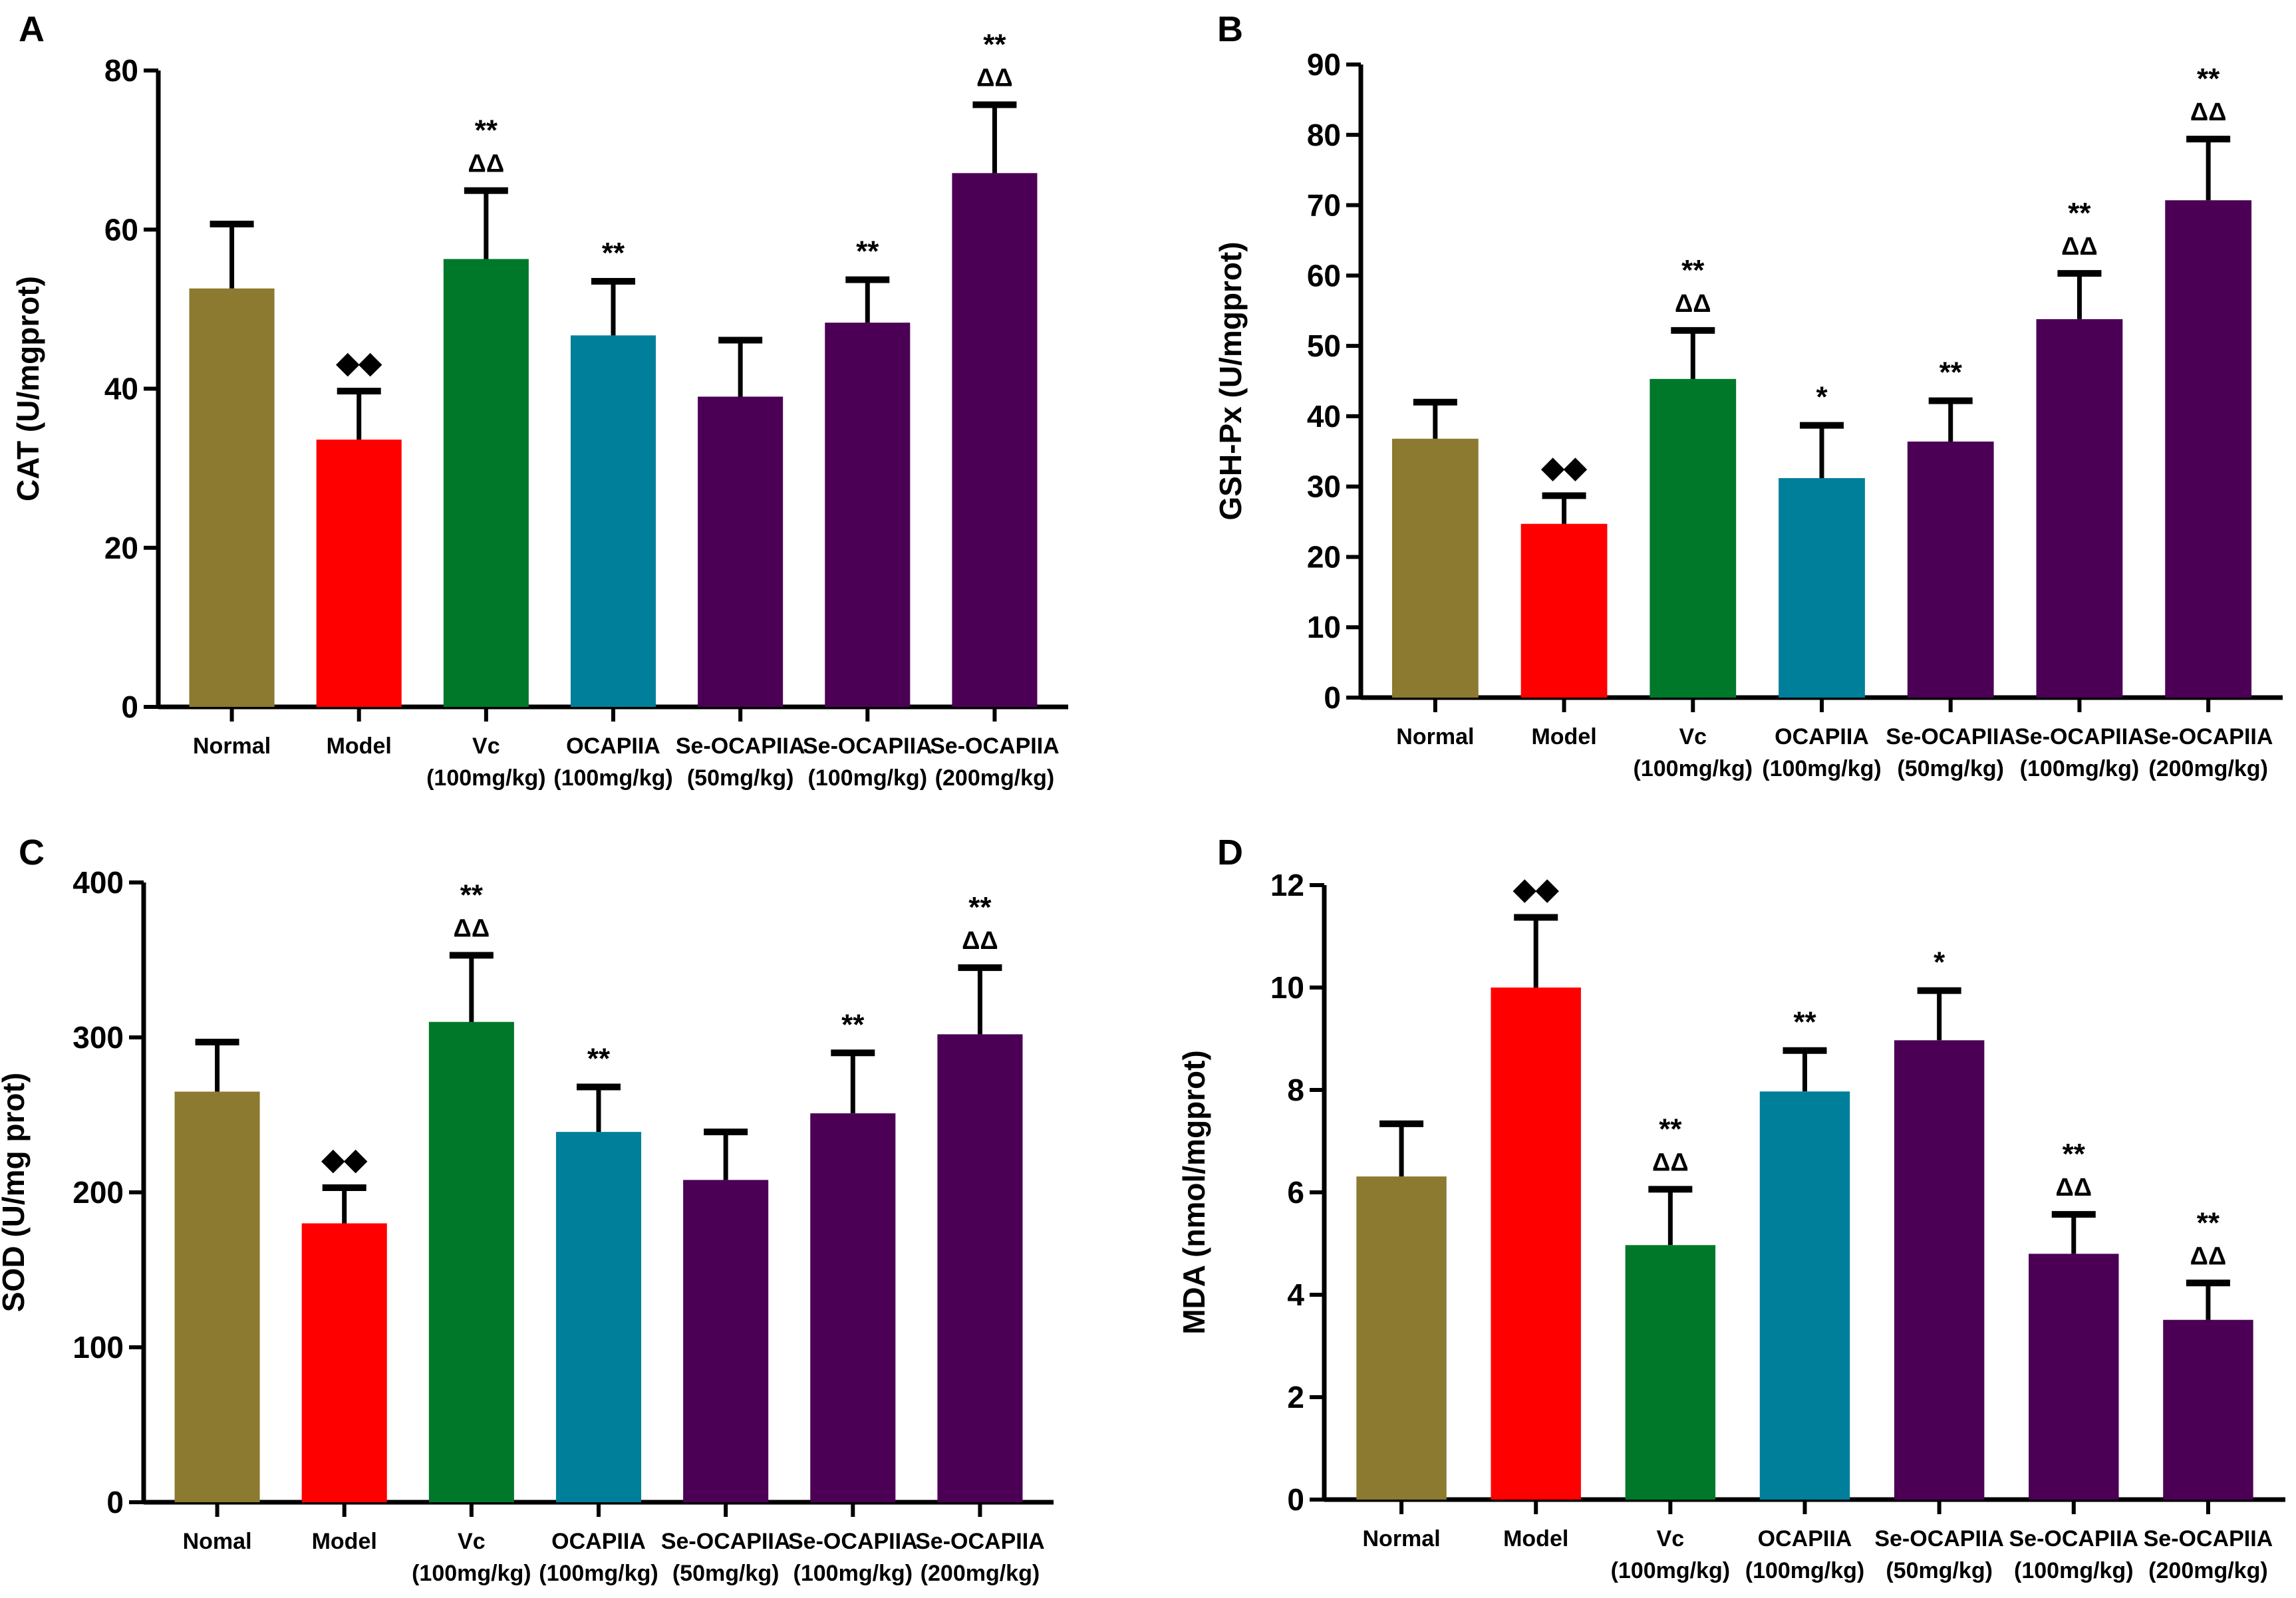  What do you see at coordinates (1230, 853) in the screenshot?
I see `panel-label: D` at bounding box center [1230, 853].